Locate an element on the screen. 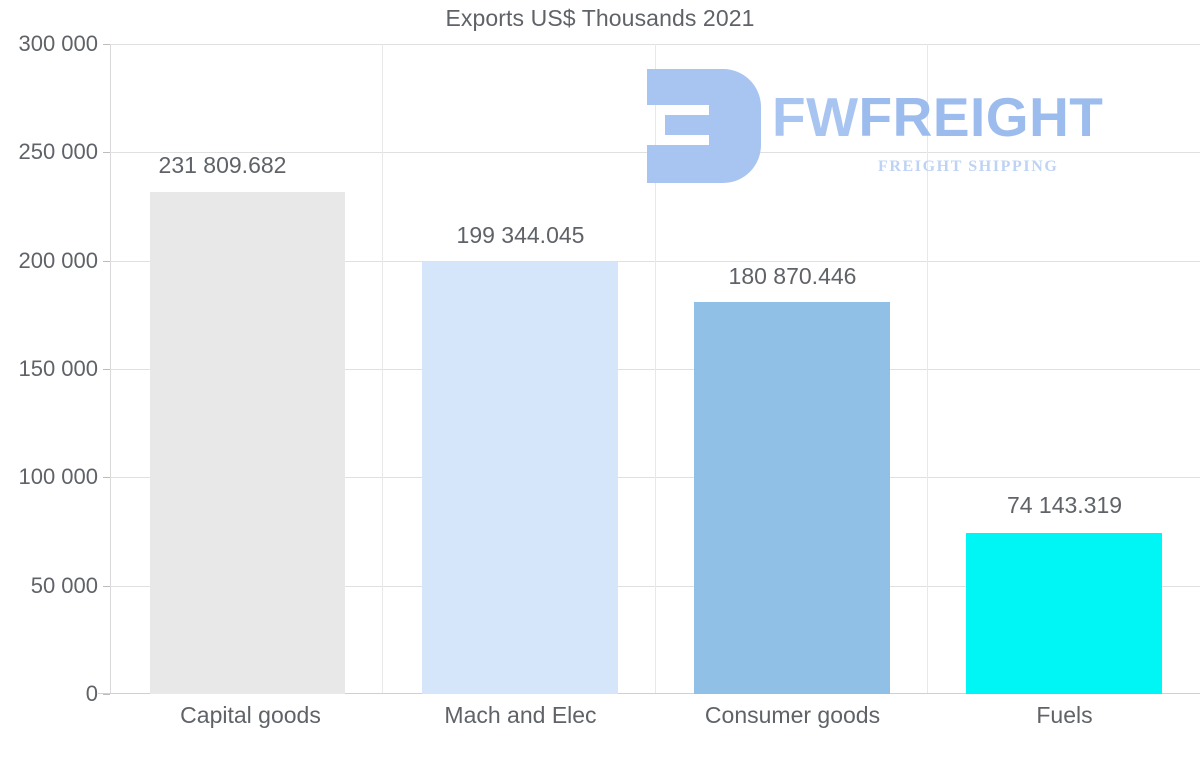  bar-consumer-goods is located at coordinates (792, 498).